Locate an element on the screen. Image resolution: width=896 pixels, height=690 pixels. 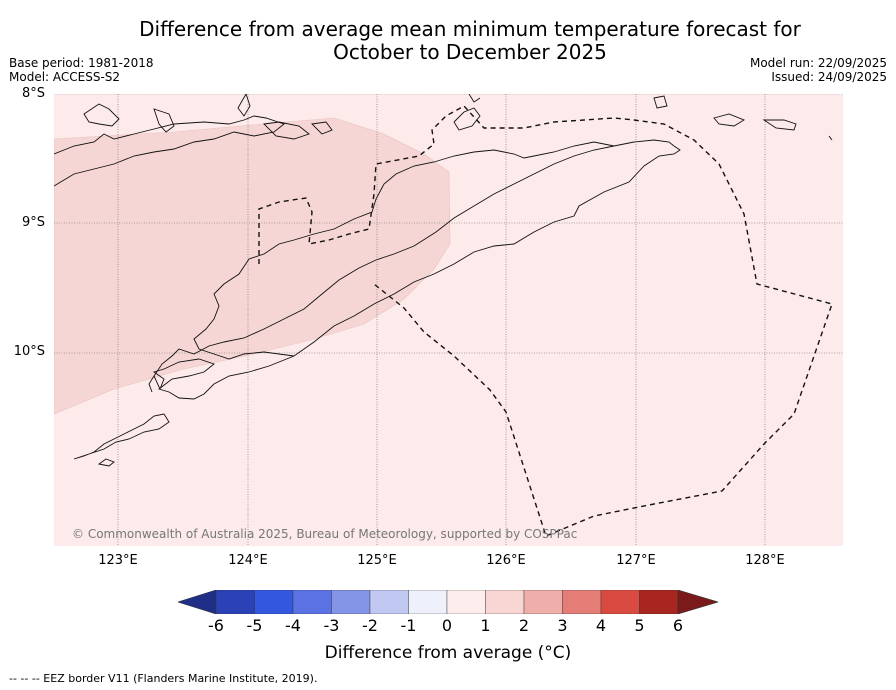
meta-right: Model run: 22/09/2025 Issued: 24/09/2025 is located at coordinates (818, 70).